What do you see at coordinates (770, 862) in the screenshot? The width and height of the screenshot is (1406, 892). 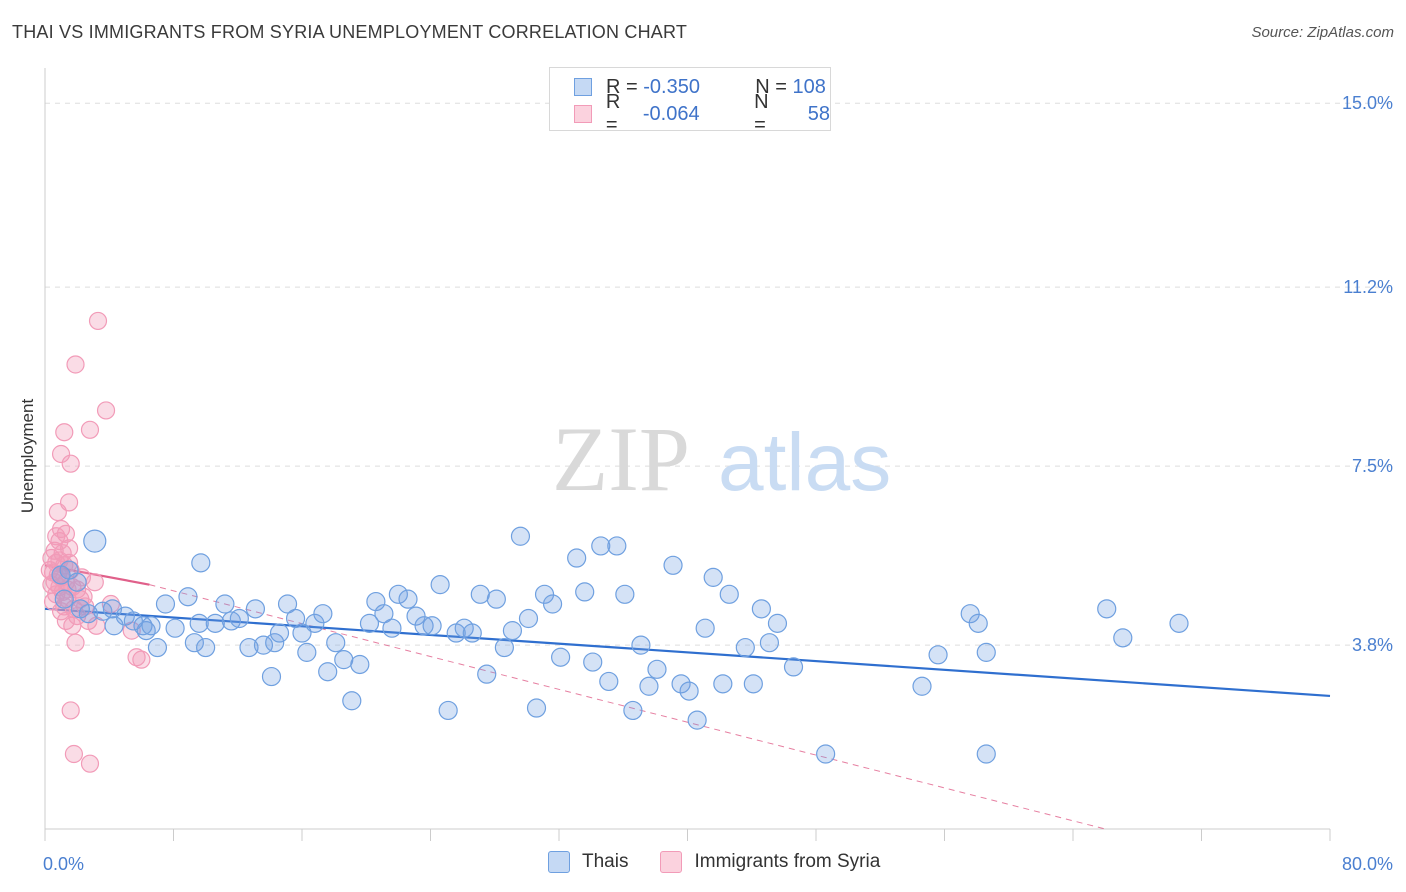 I see `series-legend-syria: Immigrants from Syria` at bounding box center [770, 862].